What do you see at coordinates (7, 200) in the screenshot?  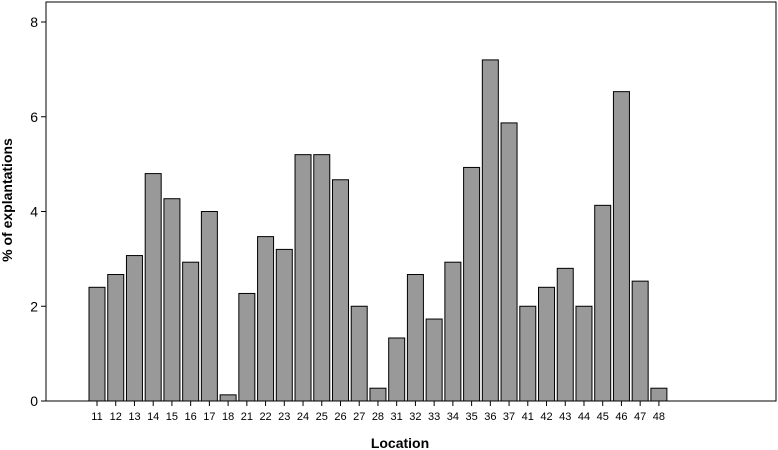 I see `y-axis-title: % of explantations` at bounding box center [7, 200].